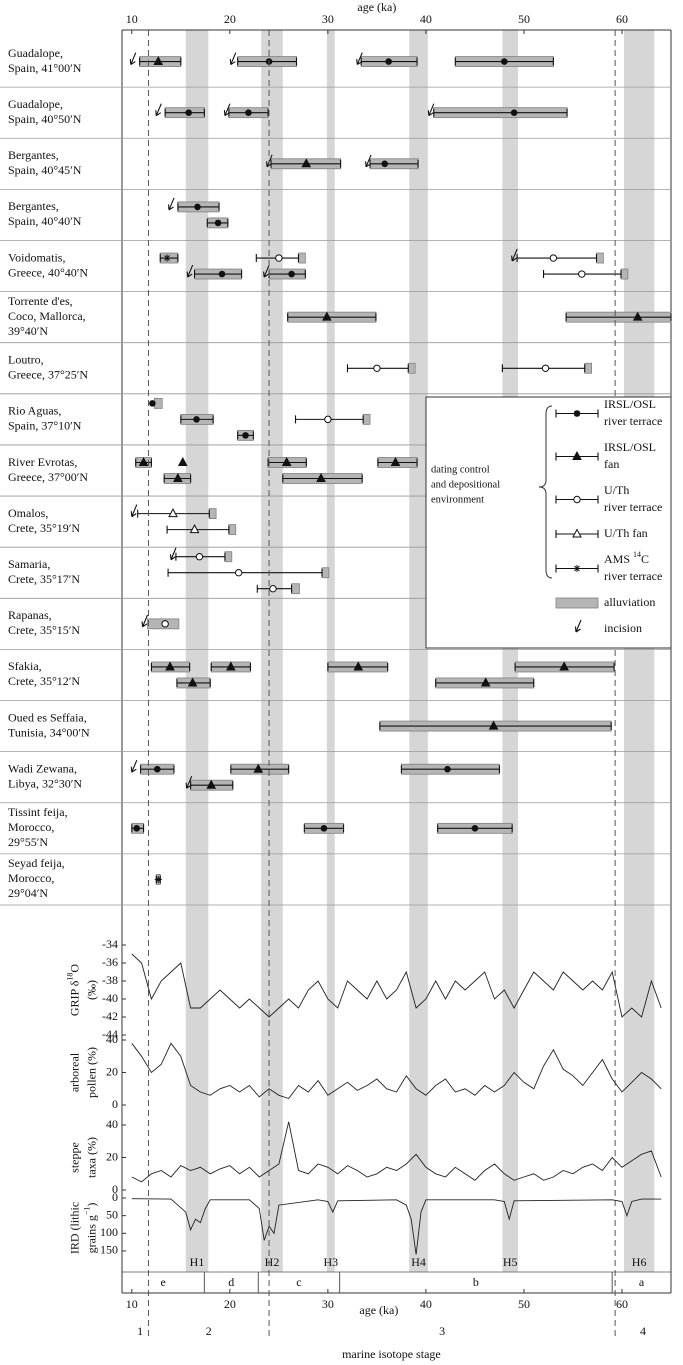 Image resolution: width=683 pixels, height=1365 pixels. What do you see at coordinates (26, 360) in the screenshot?
I see `site-label: Loutro,` at bounding box center [26, 360].